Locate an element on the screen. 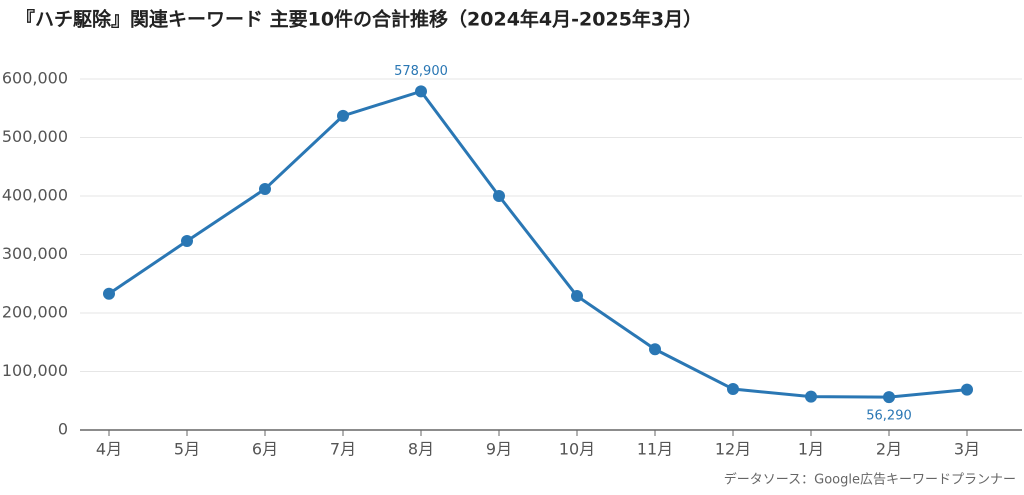  y-tick-label: 0 is located at coordinates (63, 429).